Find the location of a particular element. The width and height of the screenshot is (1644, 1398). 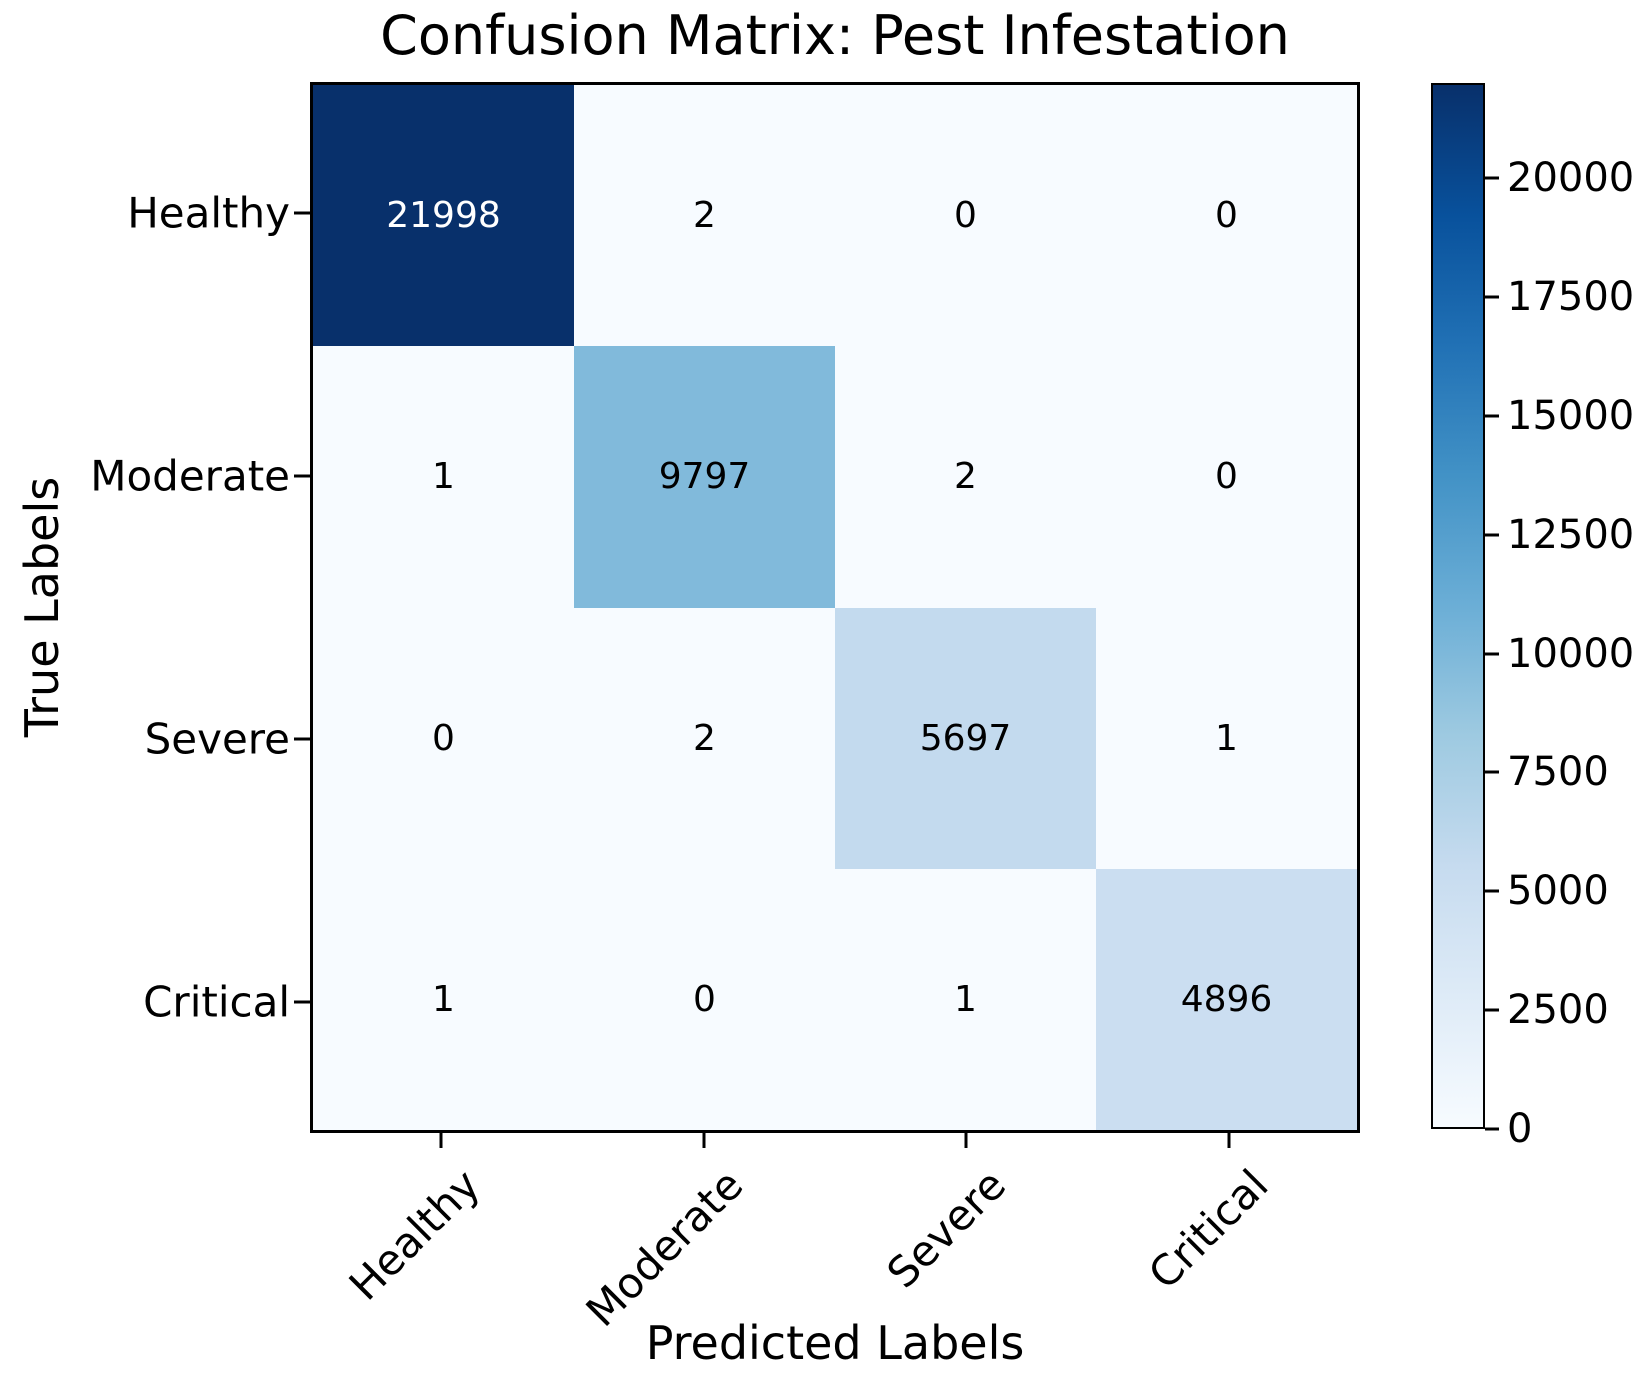

colorbar-tick-label-15000: 15000 is located at coordinates (1571, 415).